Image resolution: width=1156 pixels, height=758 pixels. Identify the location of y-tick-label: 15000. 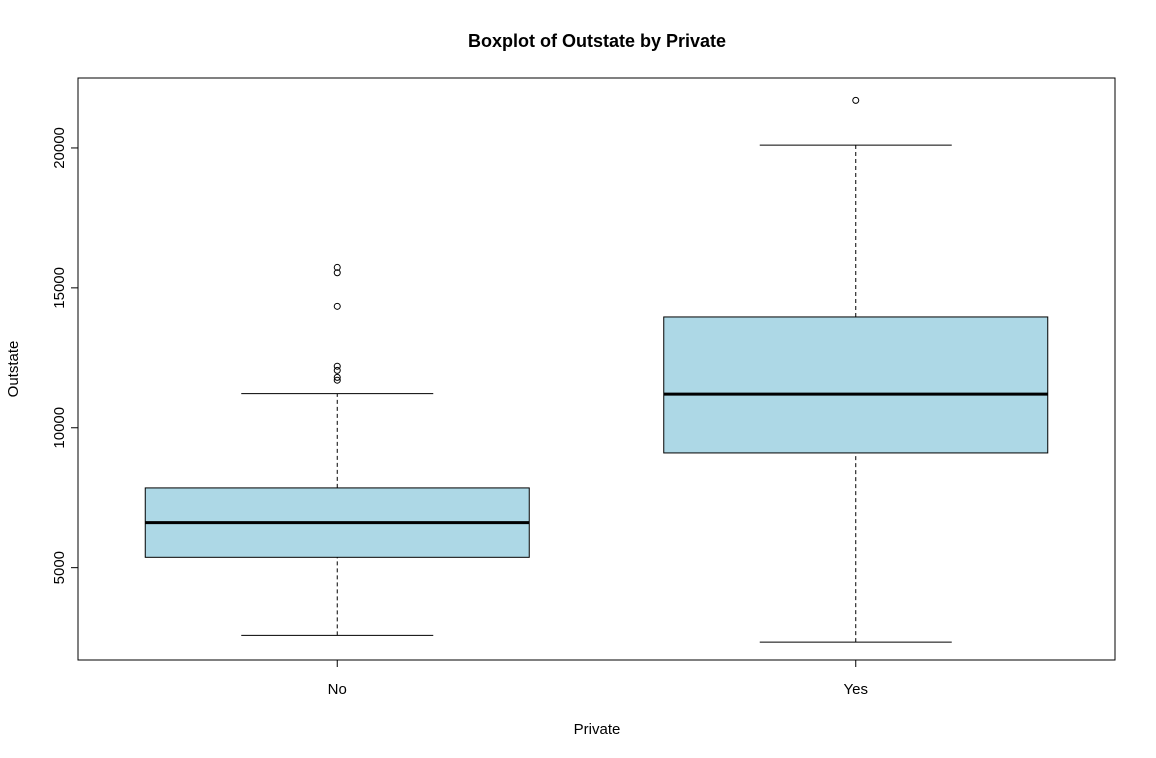
(59, 288).